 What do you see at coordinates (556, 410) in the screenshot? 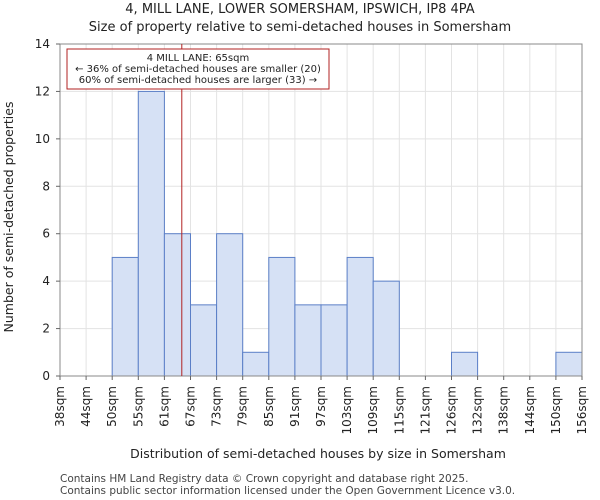
I see `x-tick-label: 150sqm` at bounding box center [556, 410].